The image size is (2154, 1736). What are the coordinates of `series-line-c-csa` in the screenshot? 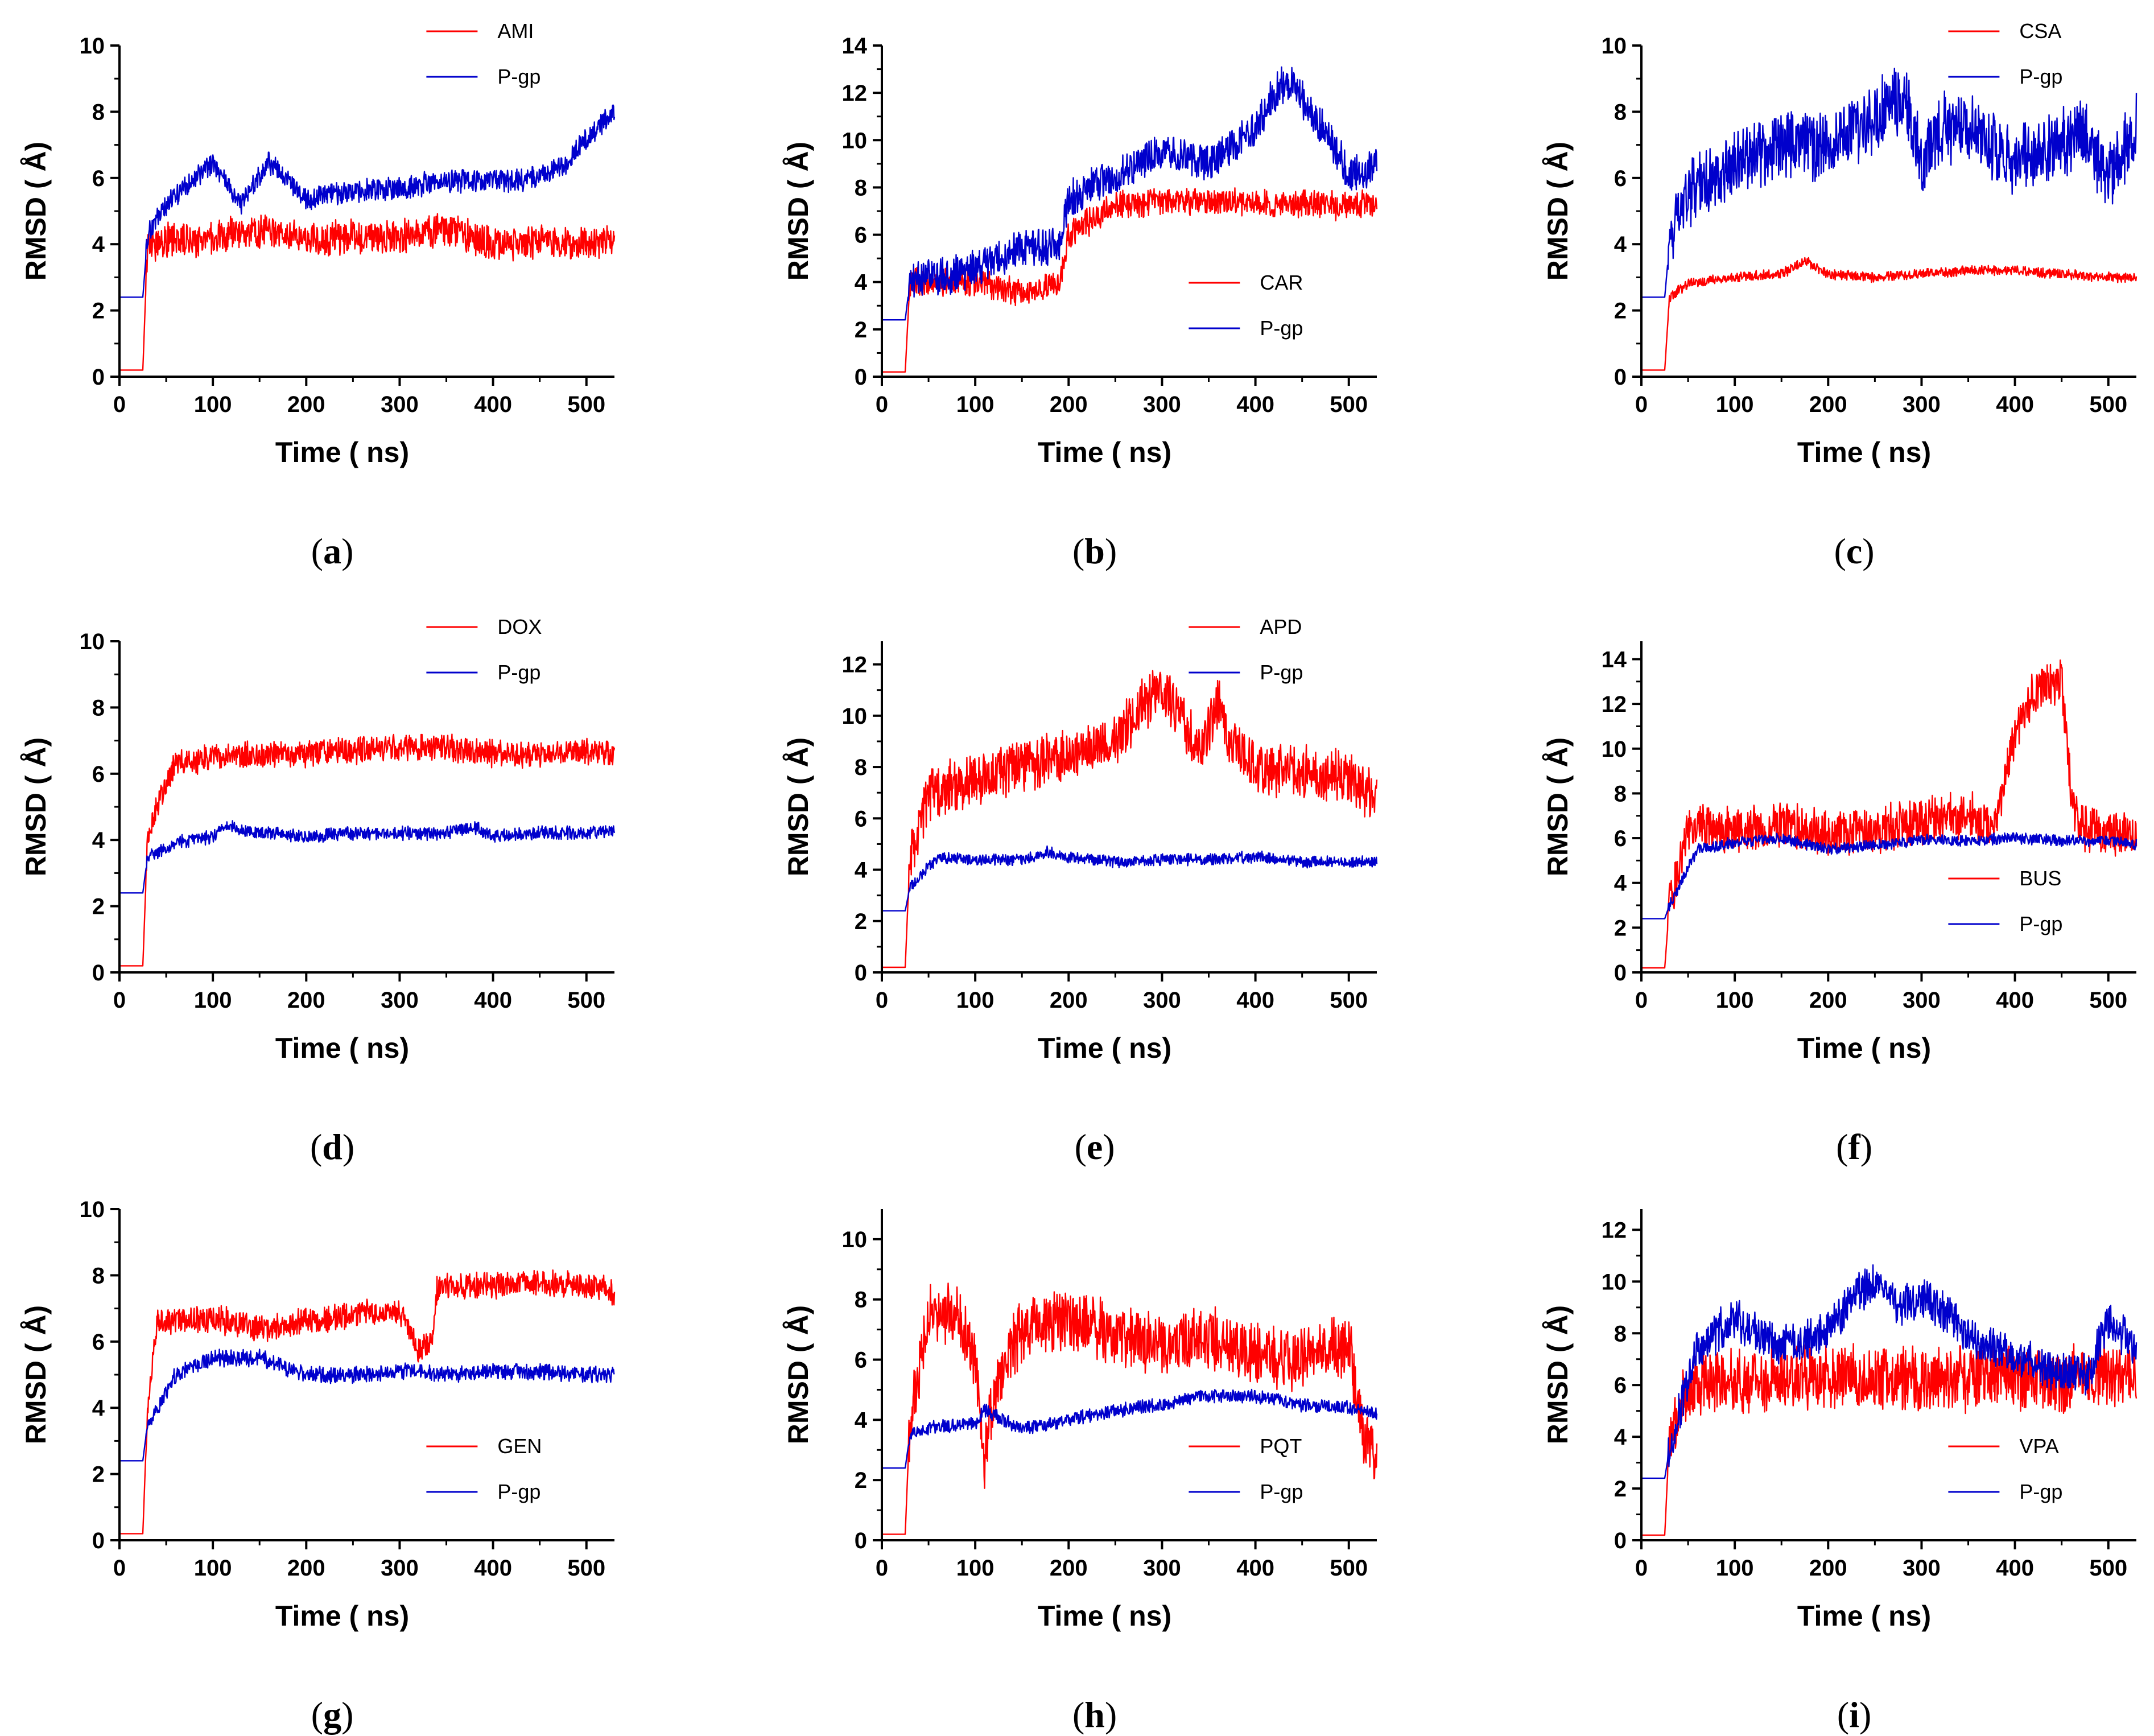 It's located at (1890, 314).